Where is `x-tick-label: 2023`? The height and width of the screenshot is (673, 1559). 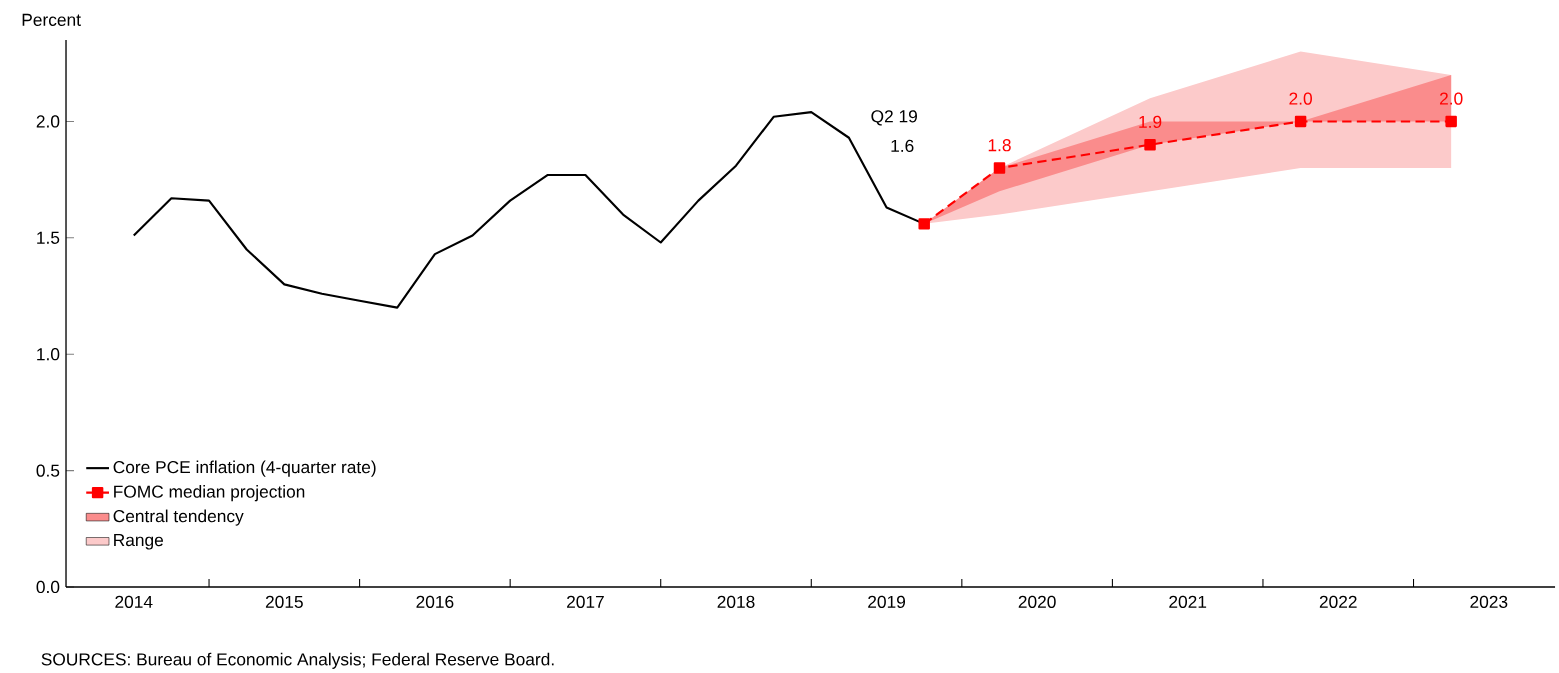 x-tick-label: 2023 is located at coordinates (1489, 601).